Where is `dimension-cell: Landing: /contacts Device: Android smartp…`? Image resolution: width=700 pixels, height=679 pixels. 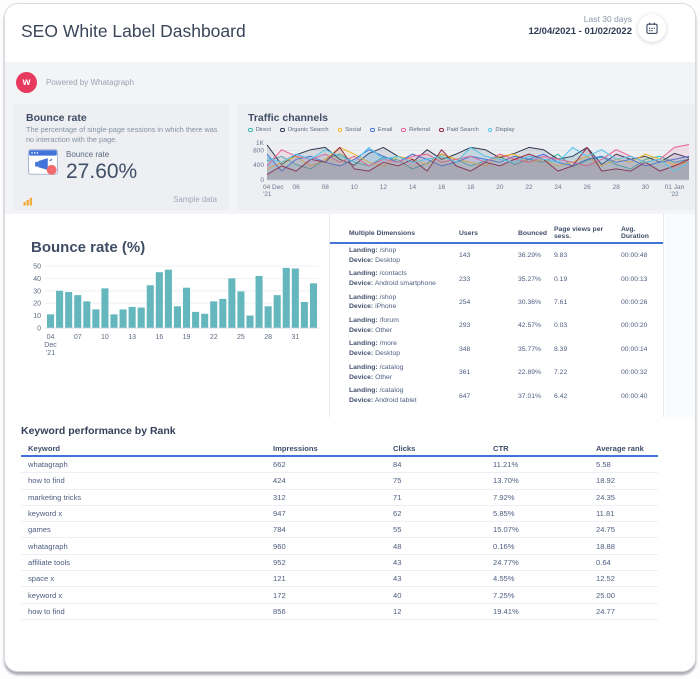
dimension-cell: Landing: /contacts Device: Android smartp… is located at coordinates (392, 279).